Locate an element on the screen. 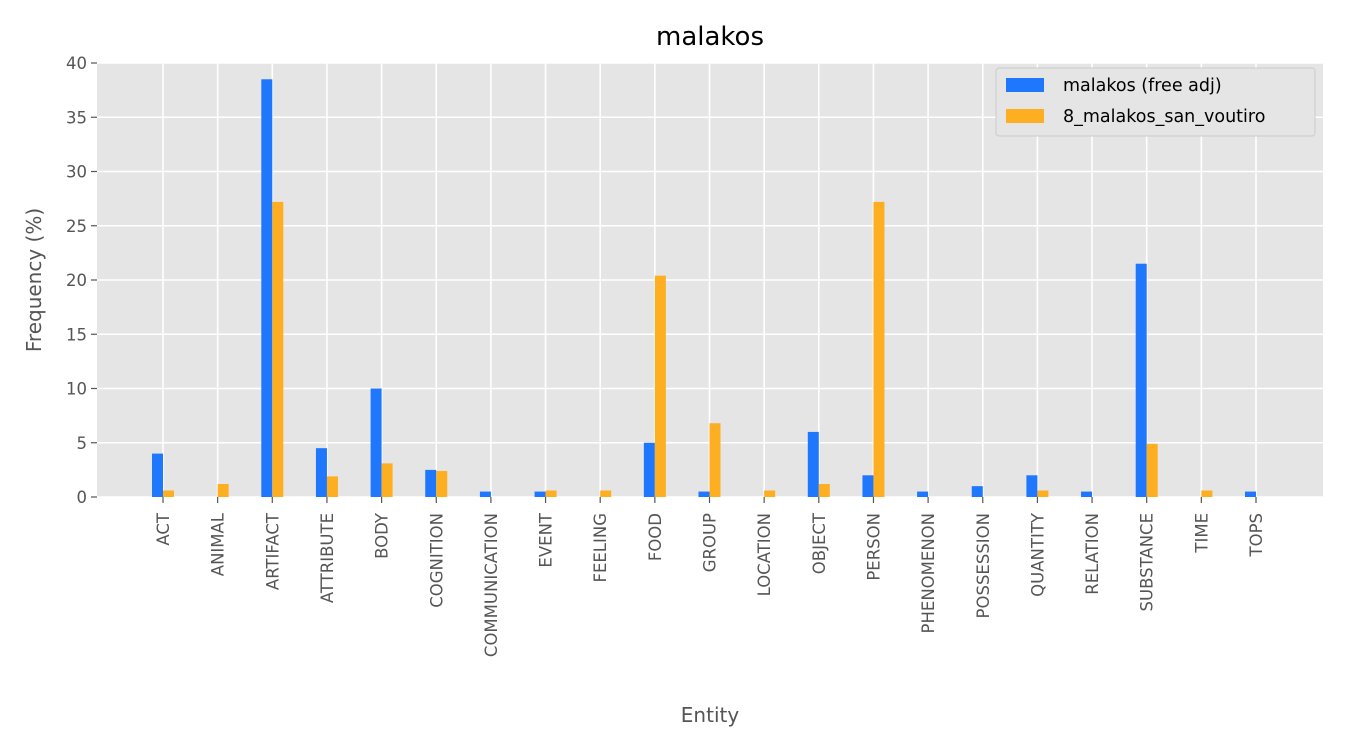 Image resolution: width=1350 pixels, height=750 pixels. x-tick-label-possession: POSSESSION is located at coordinates (983, 565).